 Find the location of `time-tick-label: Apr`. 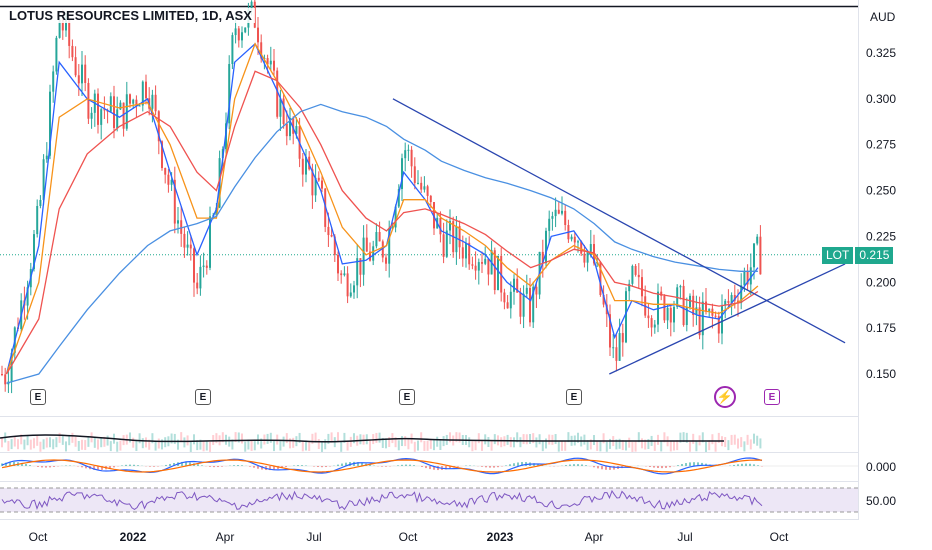

time-tick-label: Apr is located at coordinates (225, 537).